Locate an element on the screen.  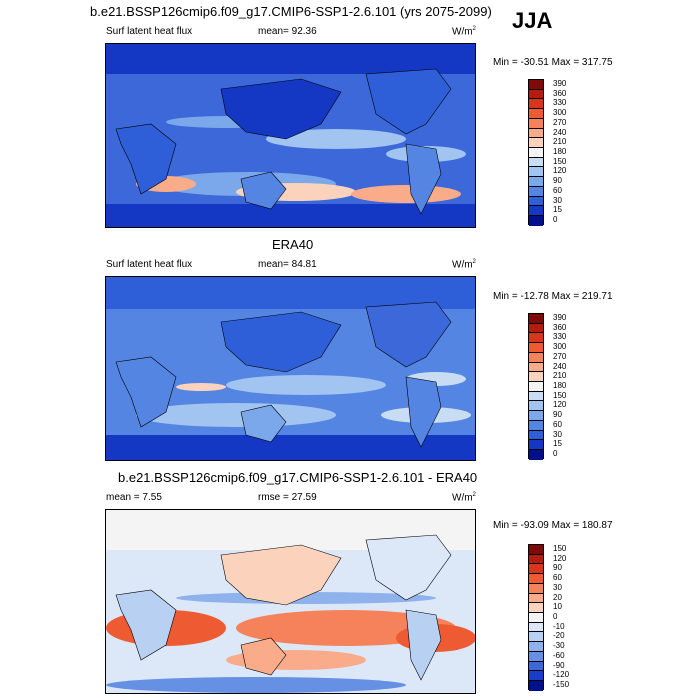
panel1-colorbar-tick-label: 210 is located at coordinates (560, 142).